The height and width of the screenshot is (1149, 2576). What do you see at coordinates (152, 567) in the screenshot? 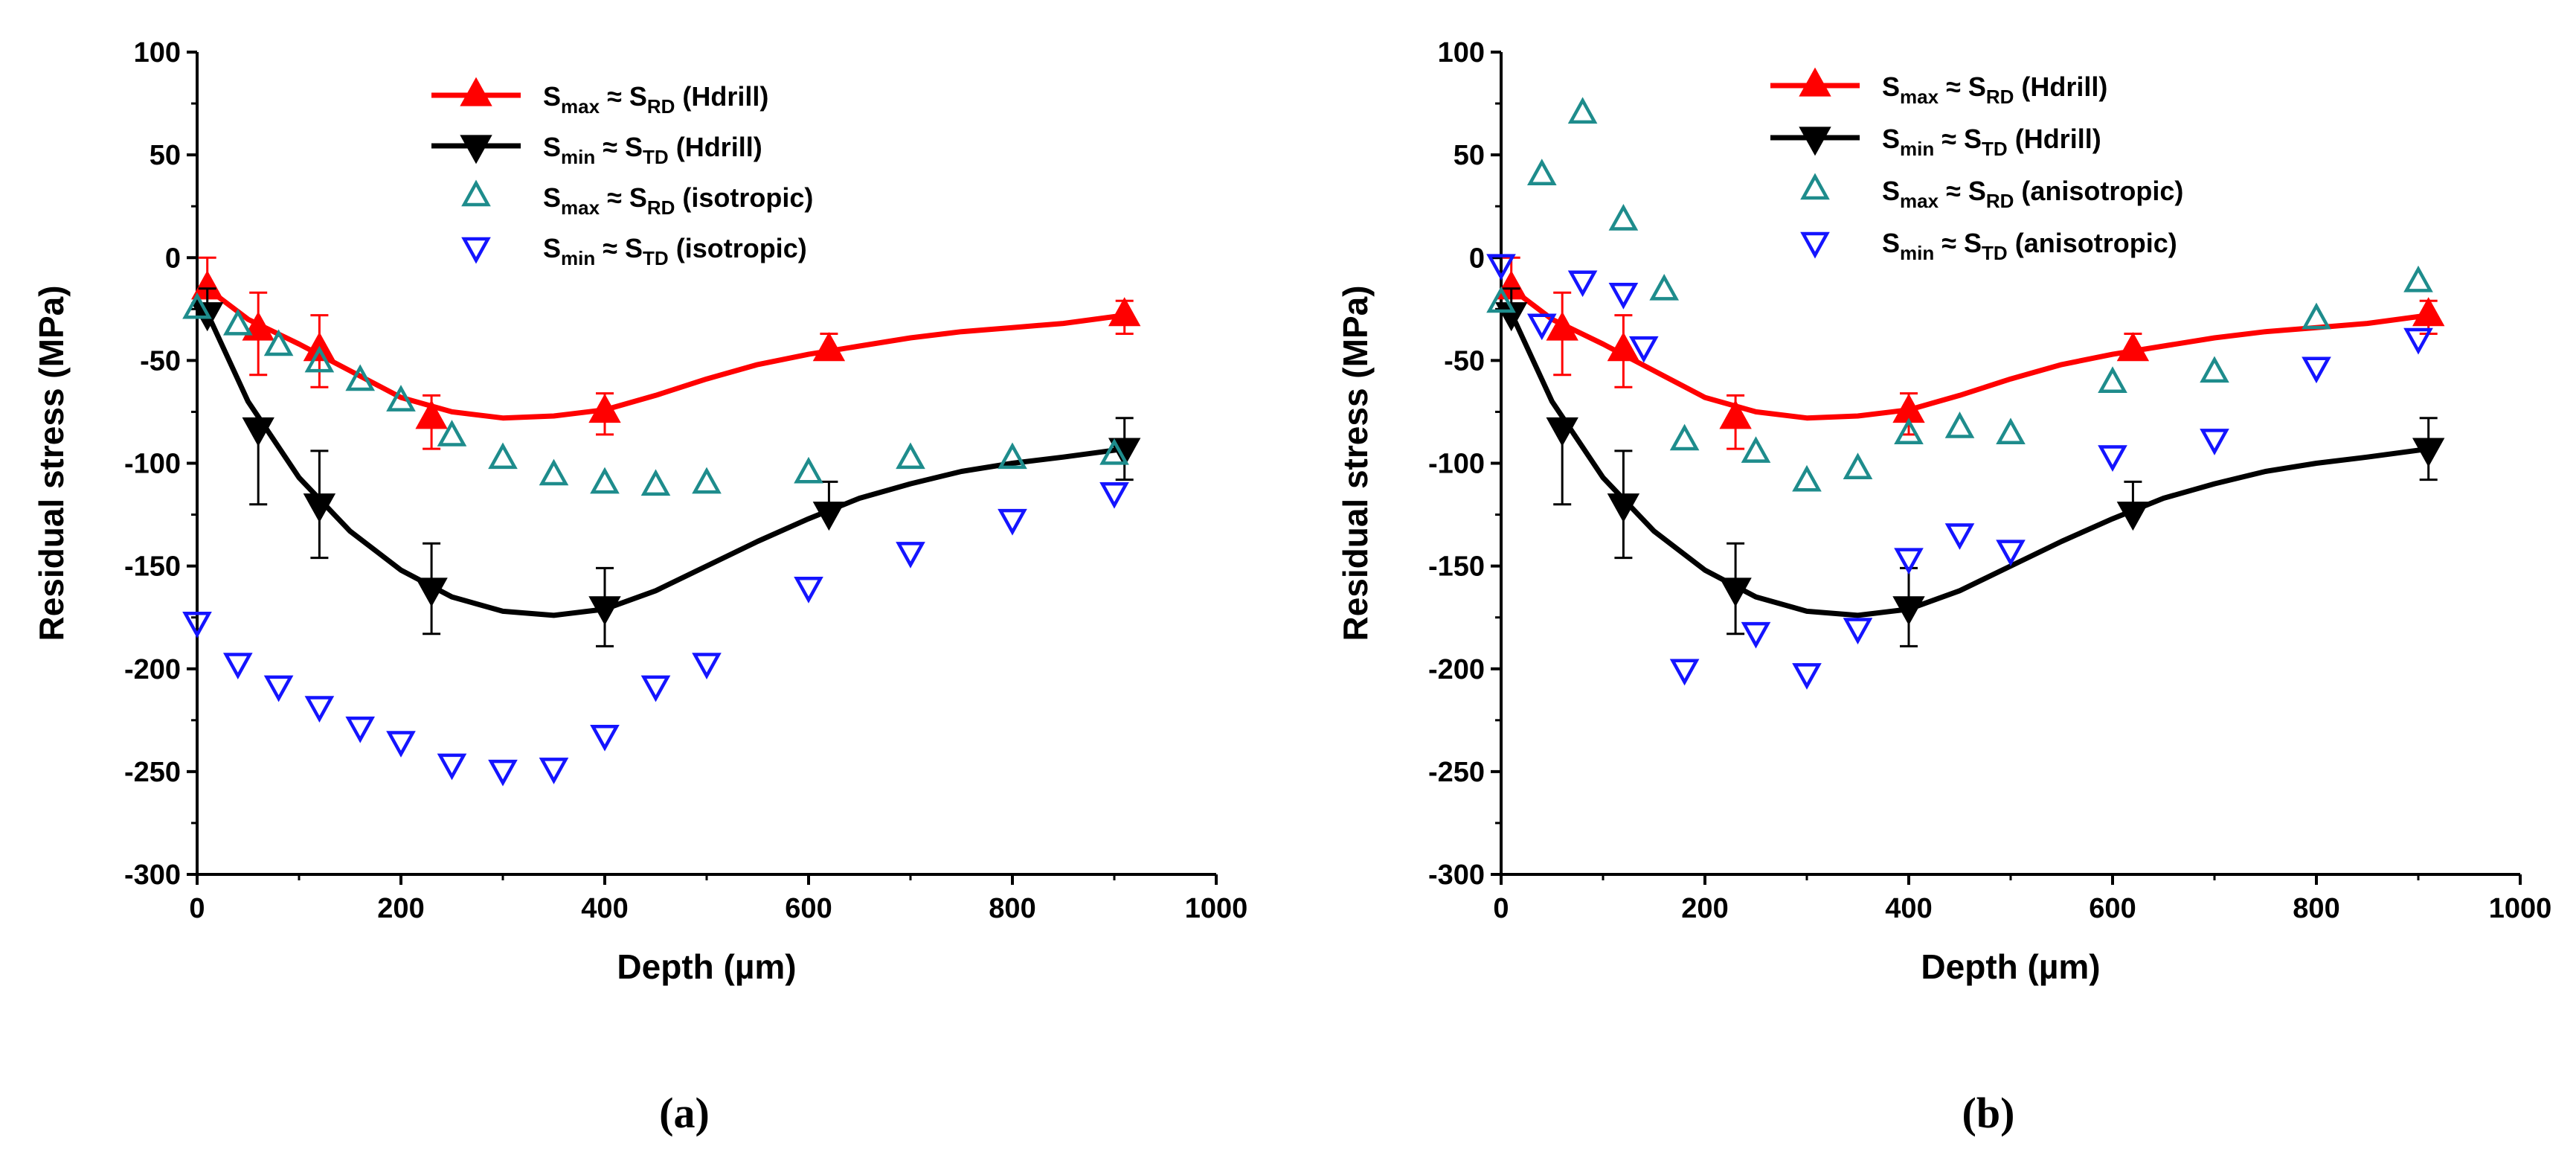
I see `y-tick-label: -150` at bounding box center [152, 567].